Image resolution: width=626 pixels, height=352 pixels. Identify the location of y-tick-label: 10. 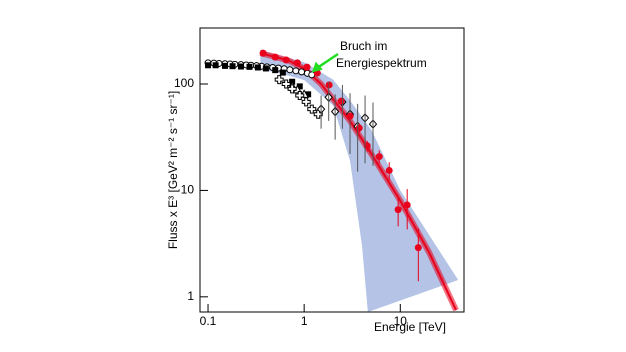
(188, 190).